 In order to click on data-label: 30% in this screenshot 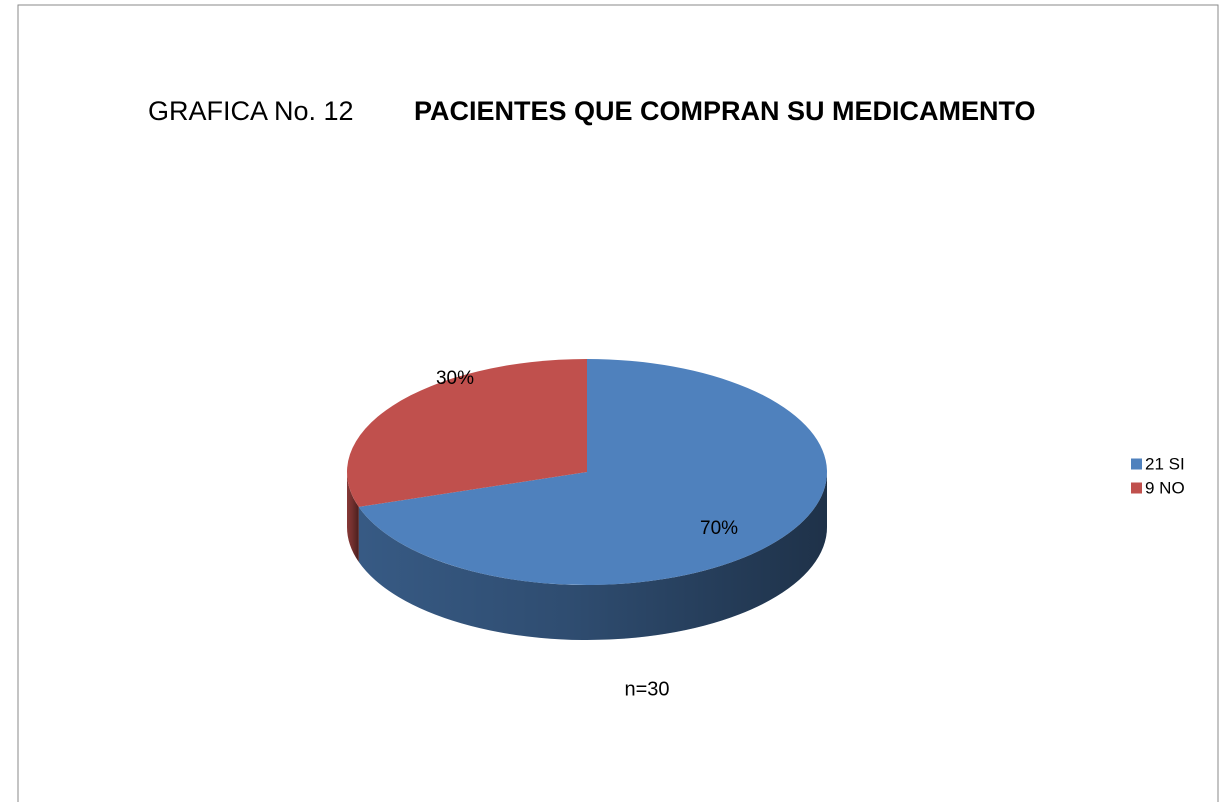, I will do `click(455, 378)`.